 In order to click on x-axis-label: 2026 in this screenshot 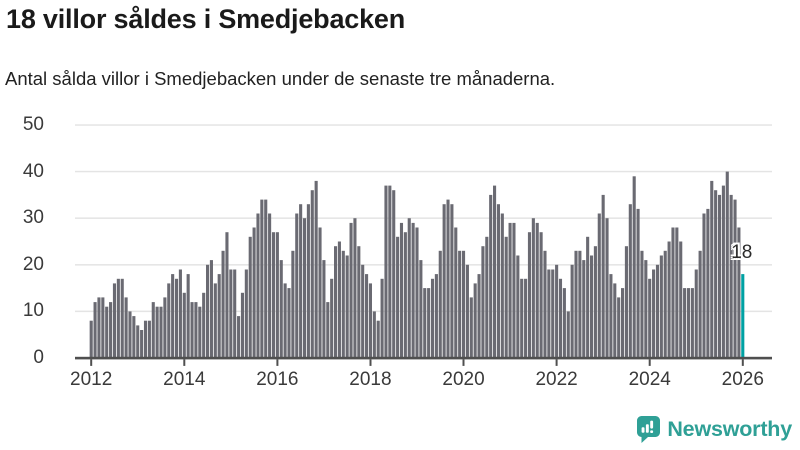, I will do `click(742, 379)`.